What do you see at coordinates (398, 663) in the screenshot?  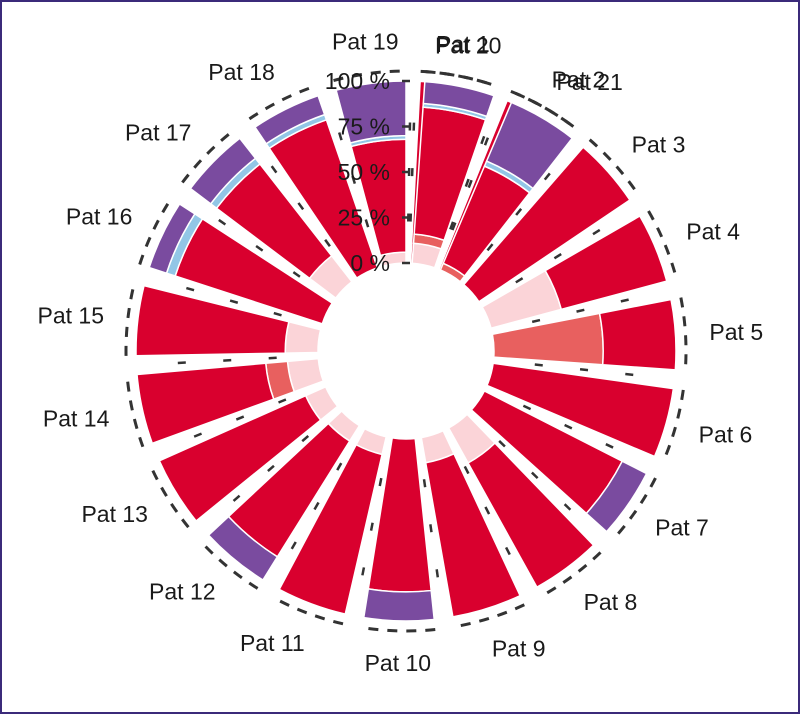 I see `category-label-pat-10: Pat 10` at bounding box center [398, 663].